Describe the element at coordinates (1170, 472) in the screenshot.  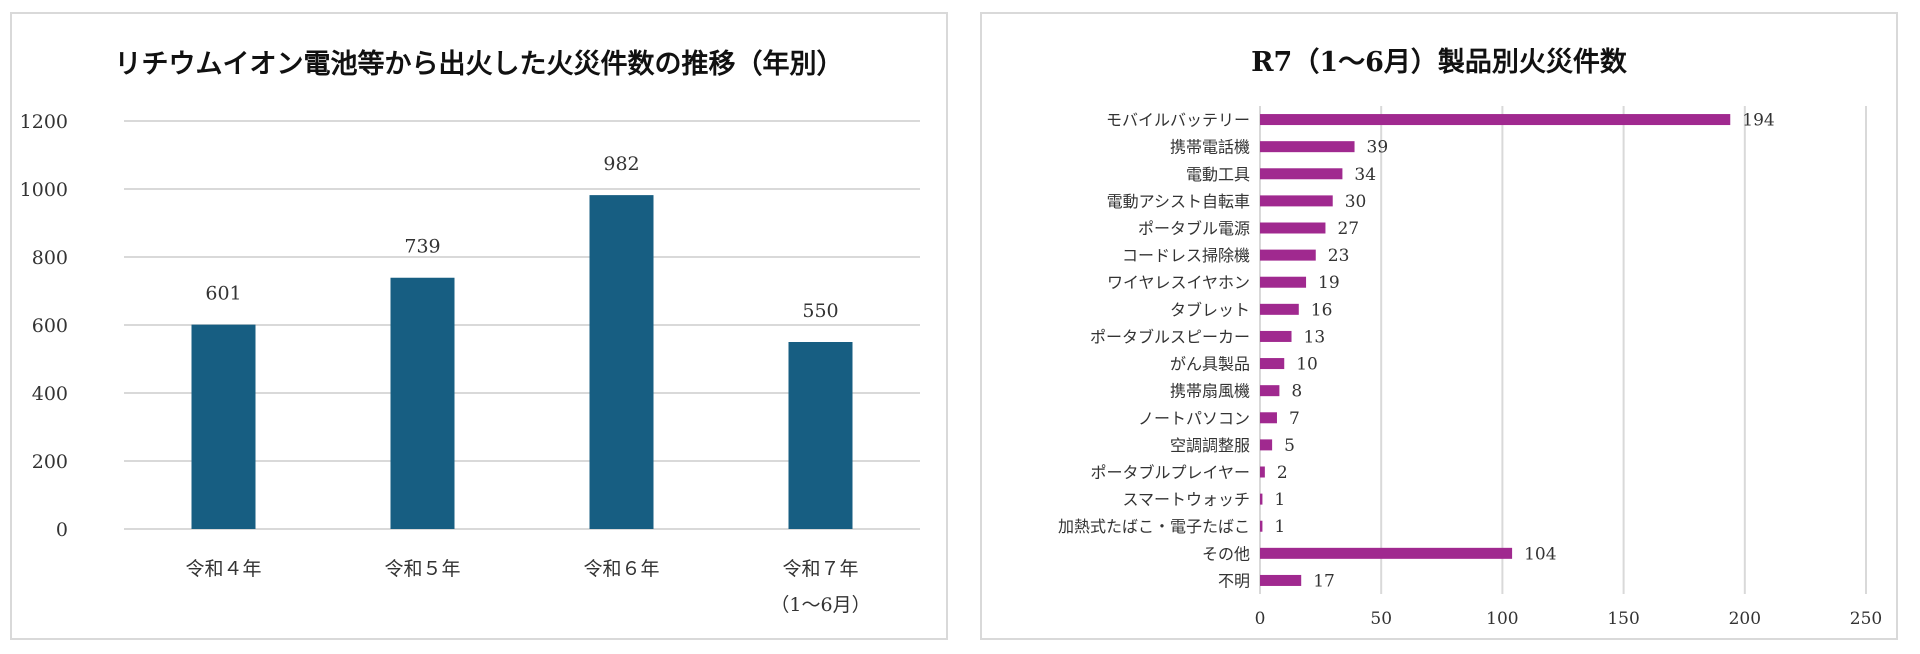
I see `y-tick-label: ポータブルプレイヤー` at that location.